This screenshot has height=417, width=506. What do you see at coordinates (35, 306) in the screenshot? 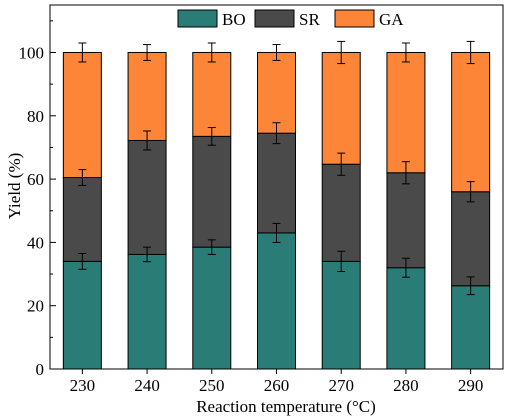
I see `y-tick-label-20: 20` at bounding box center [35, 306].